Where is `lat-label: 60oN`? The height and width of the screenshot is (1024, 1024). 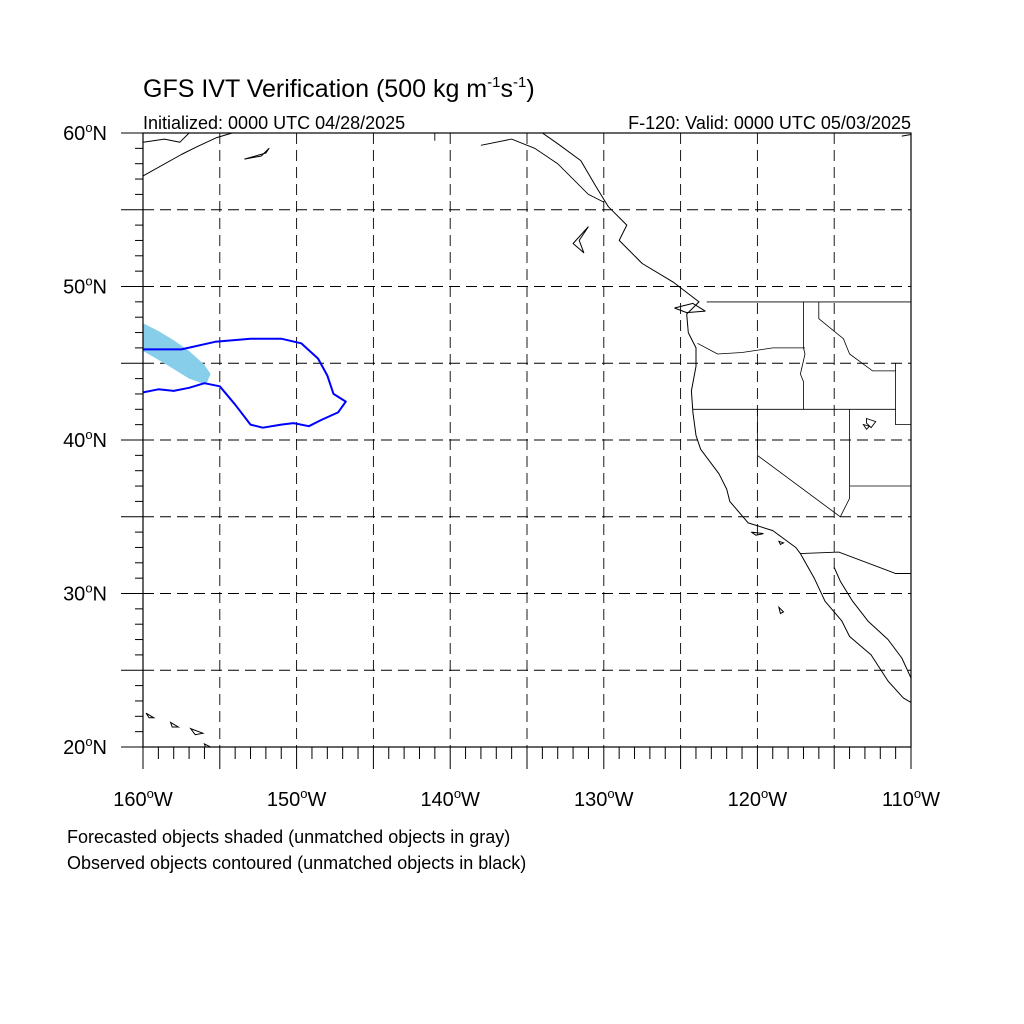 lat-label: 60oN is located at coordinates (85, 132).